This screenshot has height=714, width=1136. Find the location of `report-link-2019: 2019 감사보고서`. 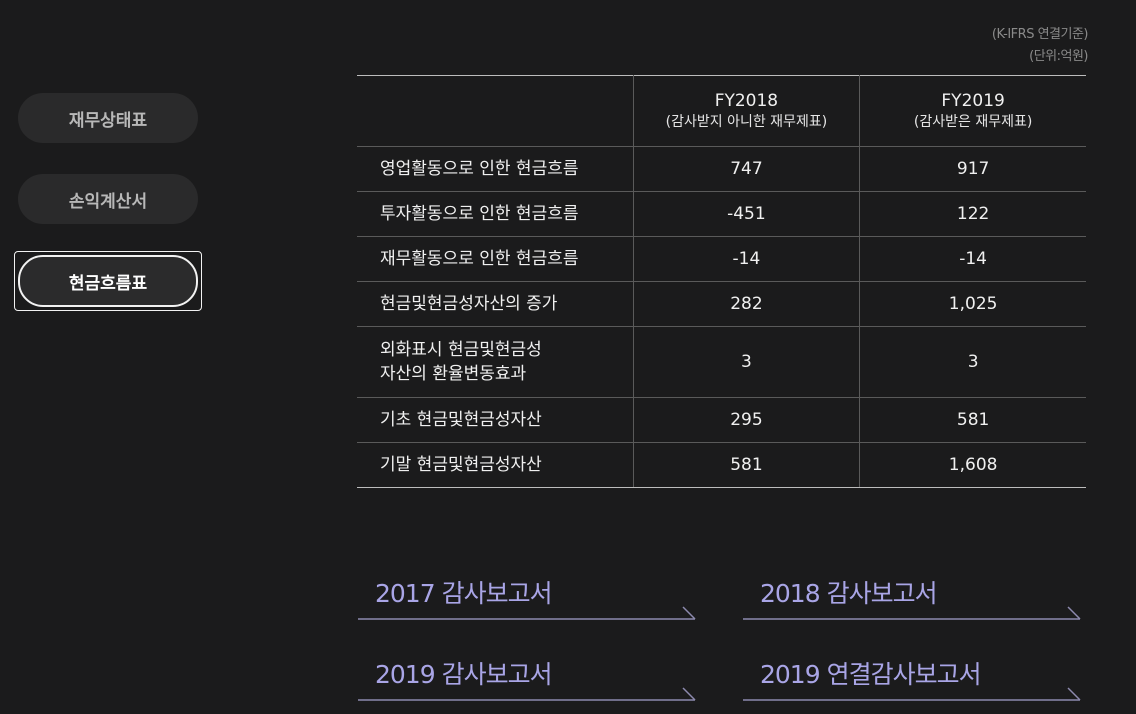

report-link-2019: 2019 감사보고서 is located at coordinates (527, 678).